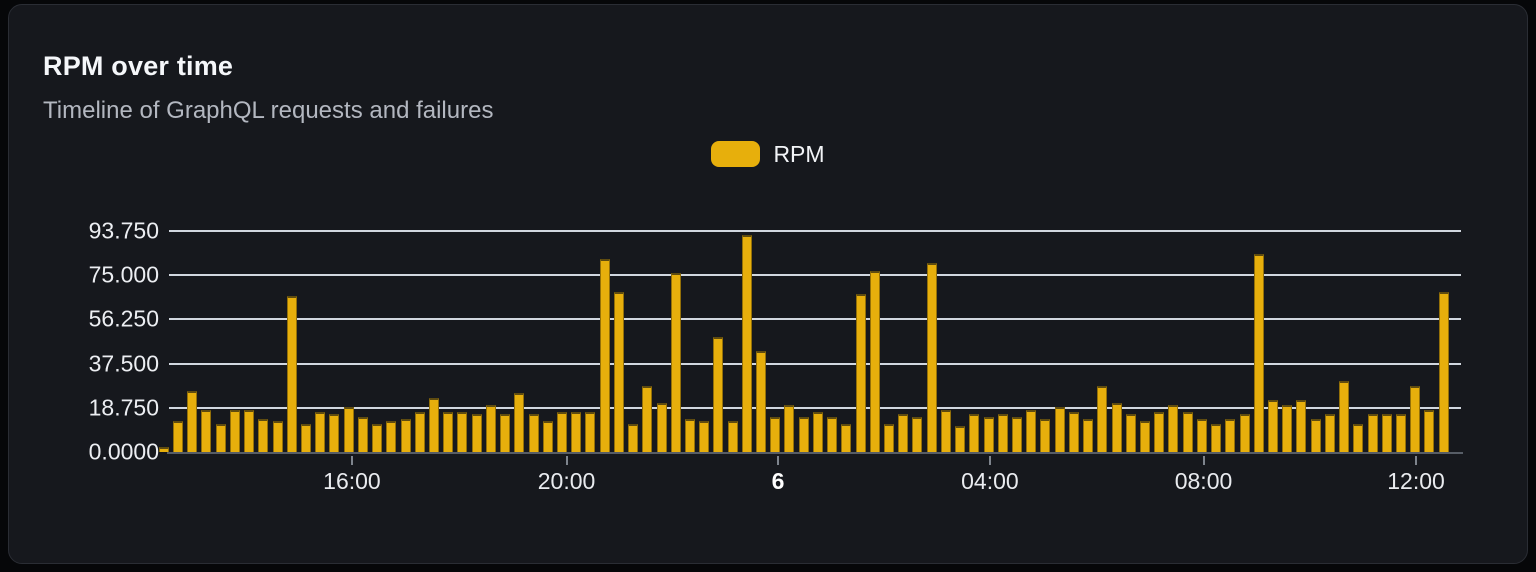 Image resolution: width=1536 pixels, height=572 pixels. I want to click on x-axis-tick-label: 20:00, so click(566, 481).